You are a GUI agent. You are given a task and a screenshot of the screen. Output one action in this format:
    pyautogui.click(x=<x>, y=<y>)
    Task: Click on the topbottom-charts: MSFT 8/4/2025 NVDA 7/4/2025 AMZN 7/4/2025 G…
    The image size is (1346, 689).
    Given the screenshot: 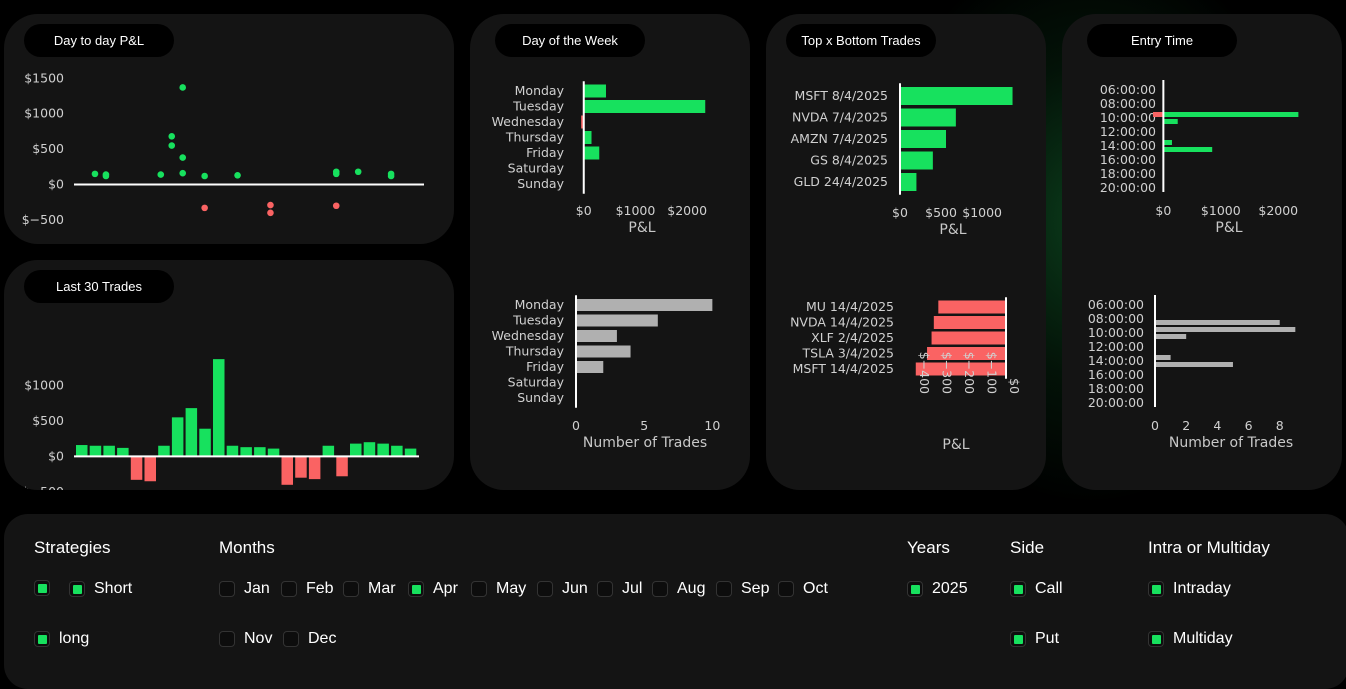 What is the action you would take?
    pyautogui.click(x=906, y=268)
    